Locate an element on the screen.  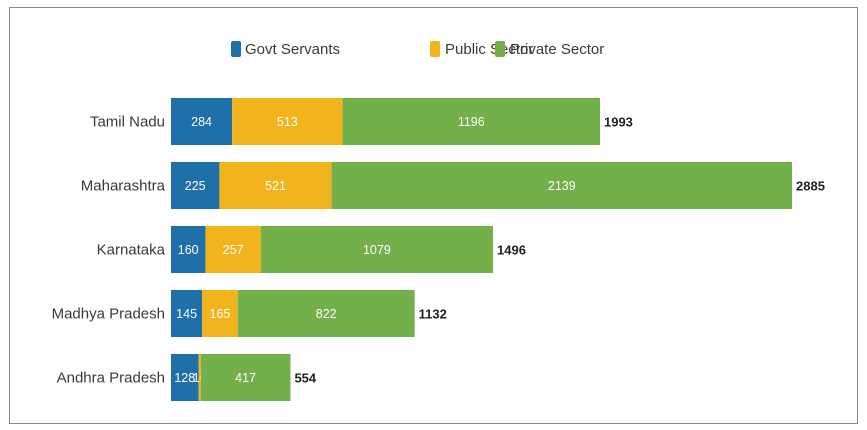
segment-label-andhra-pradesh-private-sector: 417 is located at coordinates (245, 378).